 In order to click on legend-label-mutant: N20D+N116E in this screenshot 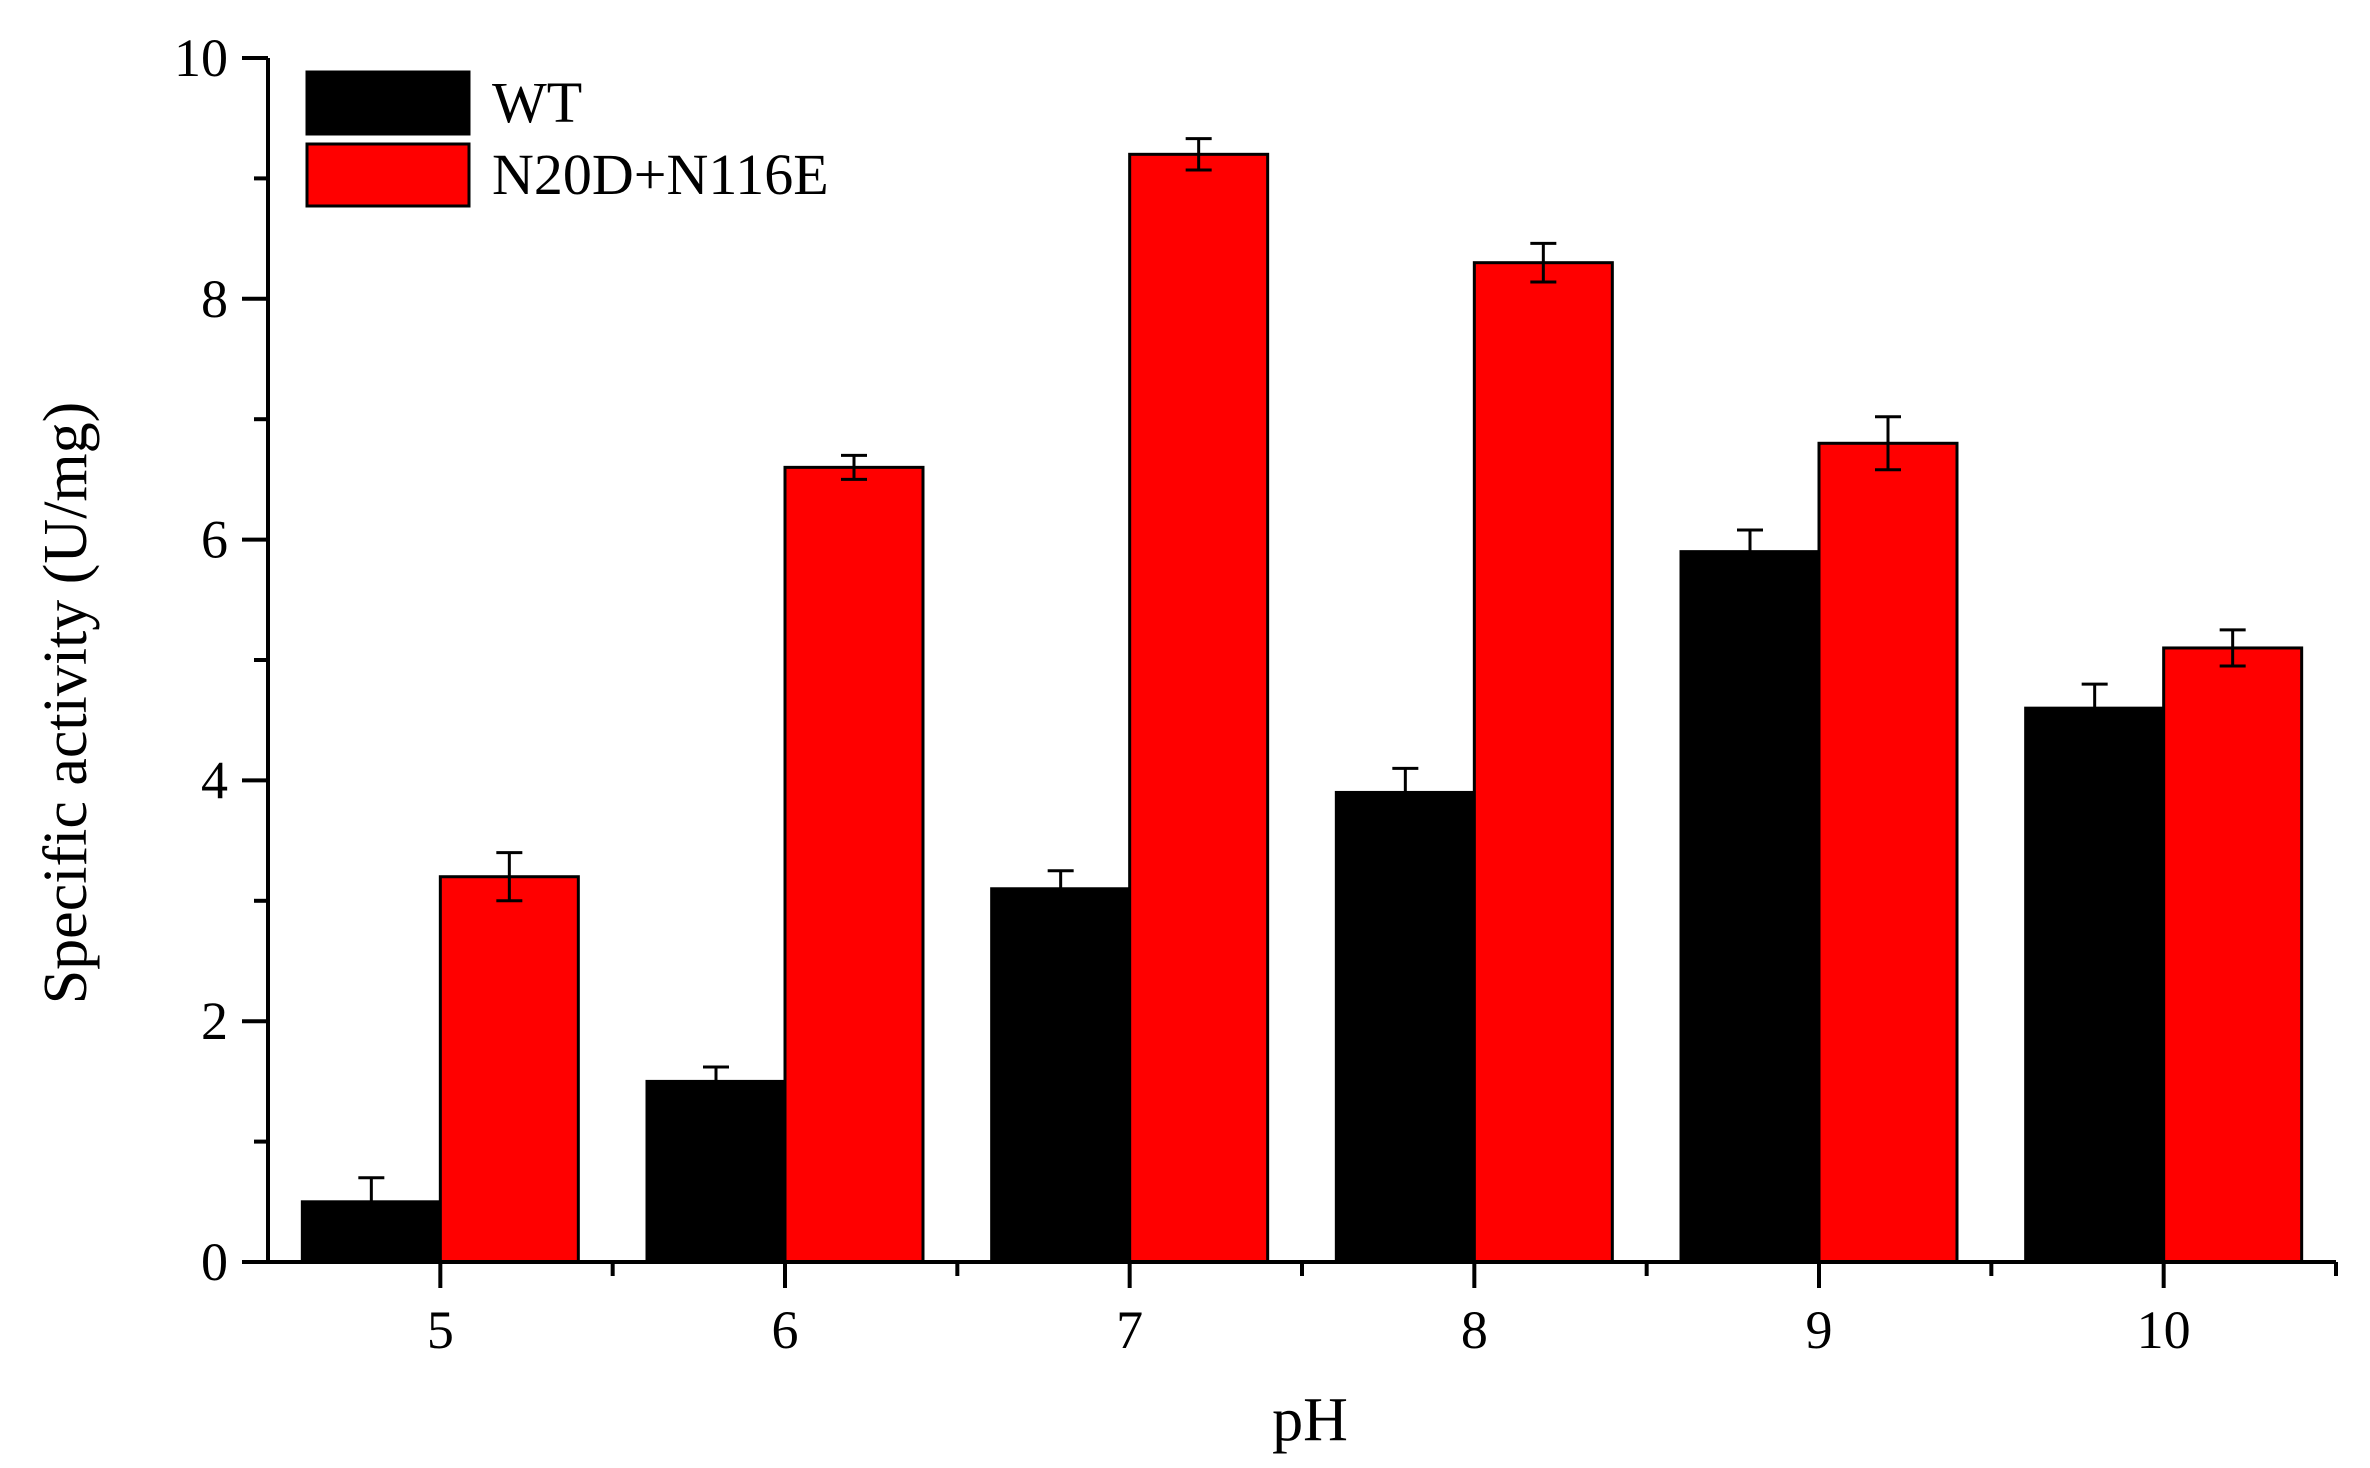, I will do `click(660, 174)`.